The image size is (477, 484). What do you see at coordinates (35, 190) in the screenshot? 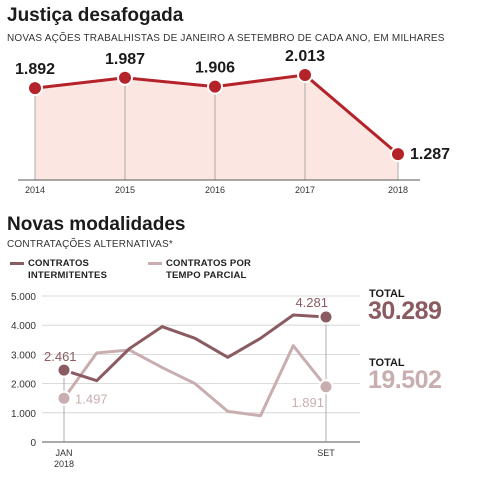
I see `chart1-x-tick-label: 2014` at bounding box center [35, 190].